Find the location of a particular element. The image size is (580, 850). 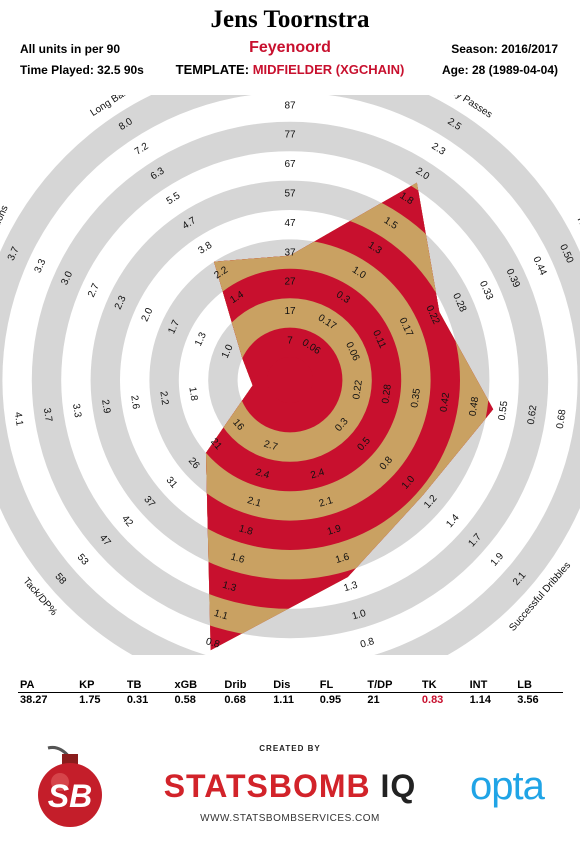

radar-tick-label: 27 is located at coordinates (290, 282).